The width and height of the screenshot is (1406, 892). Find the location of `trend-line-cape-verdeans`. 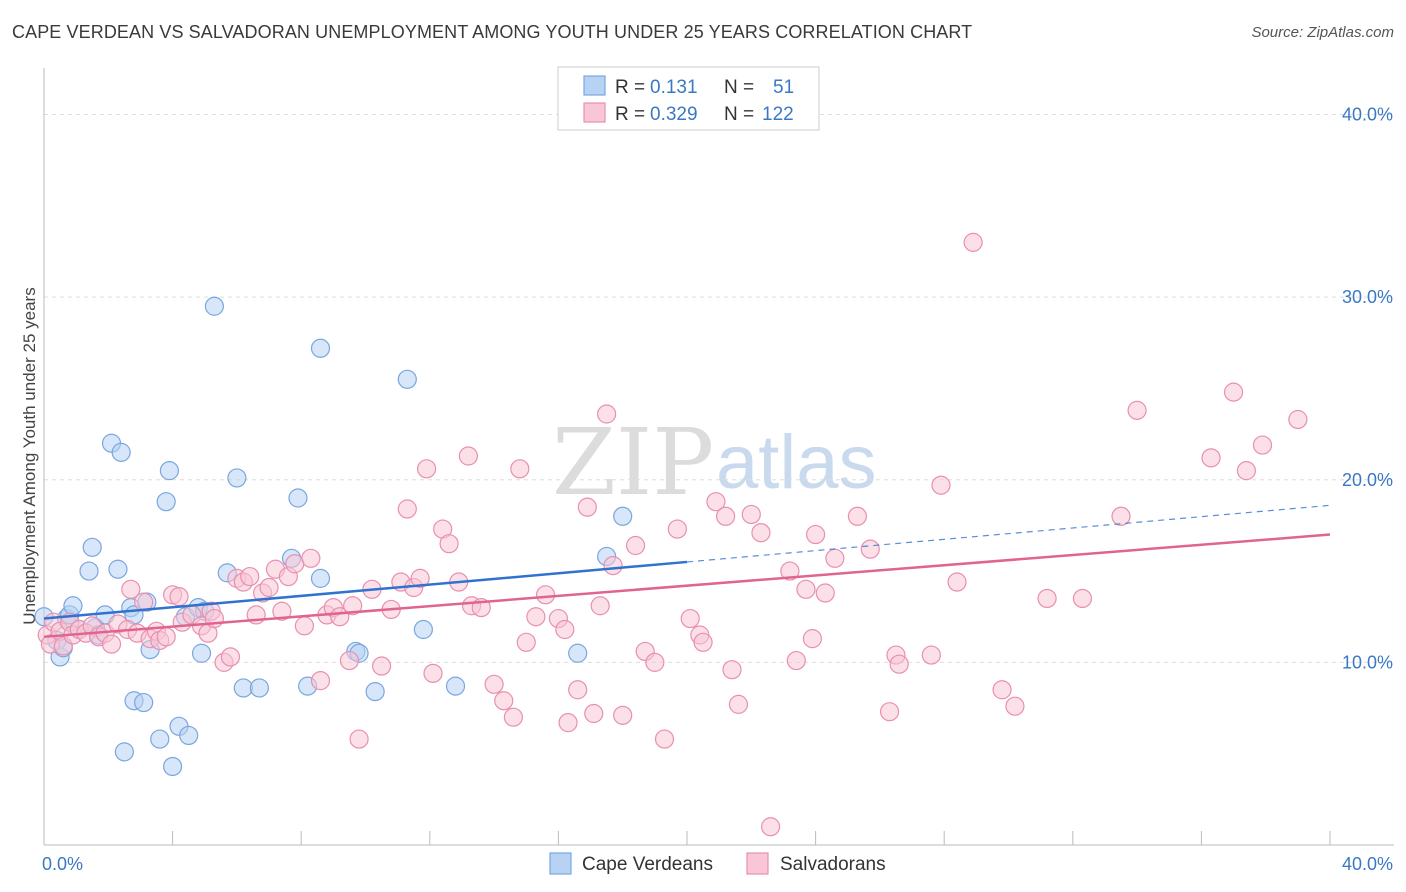

trend-line-cape-verdeans is located at coordinates (365, 590).